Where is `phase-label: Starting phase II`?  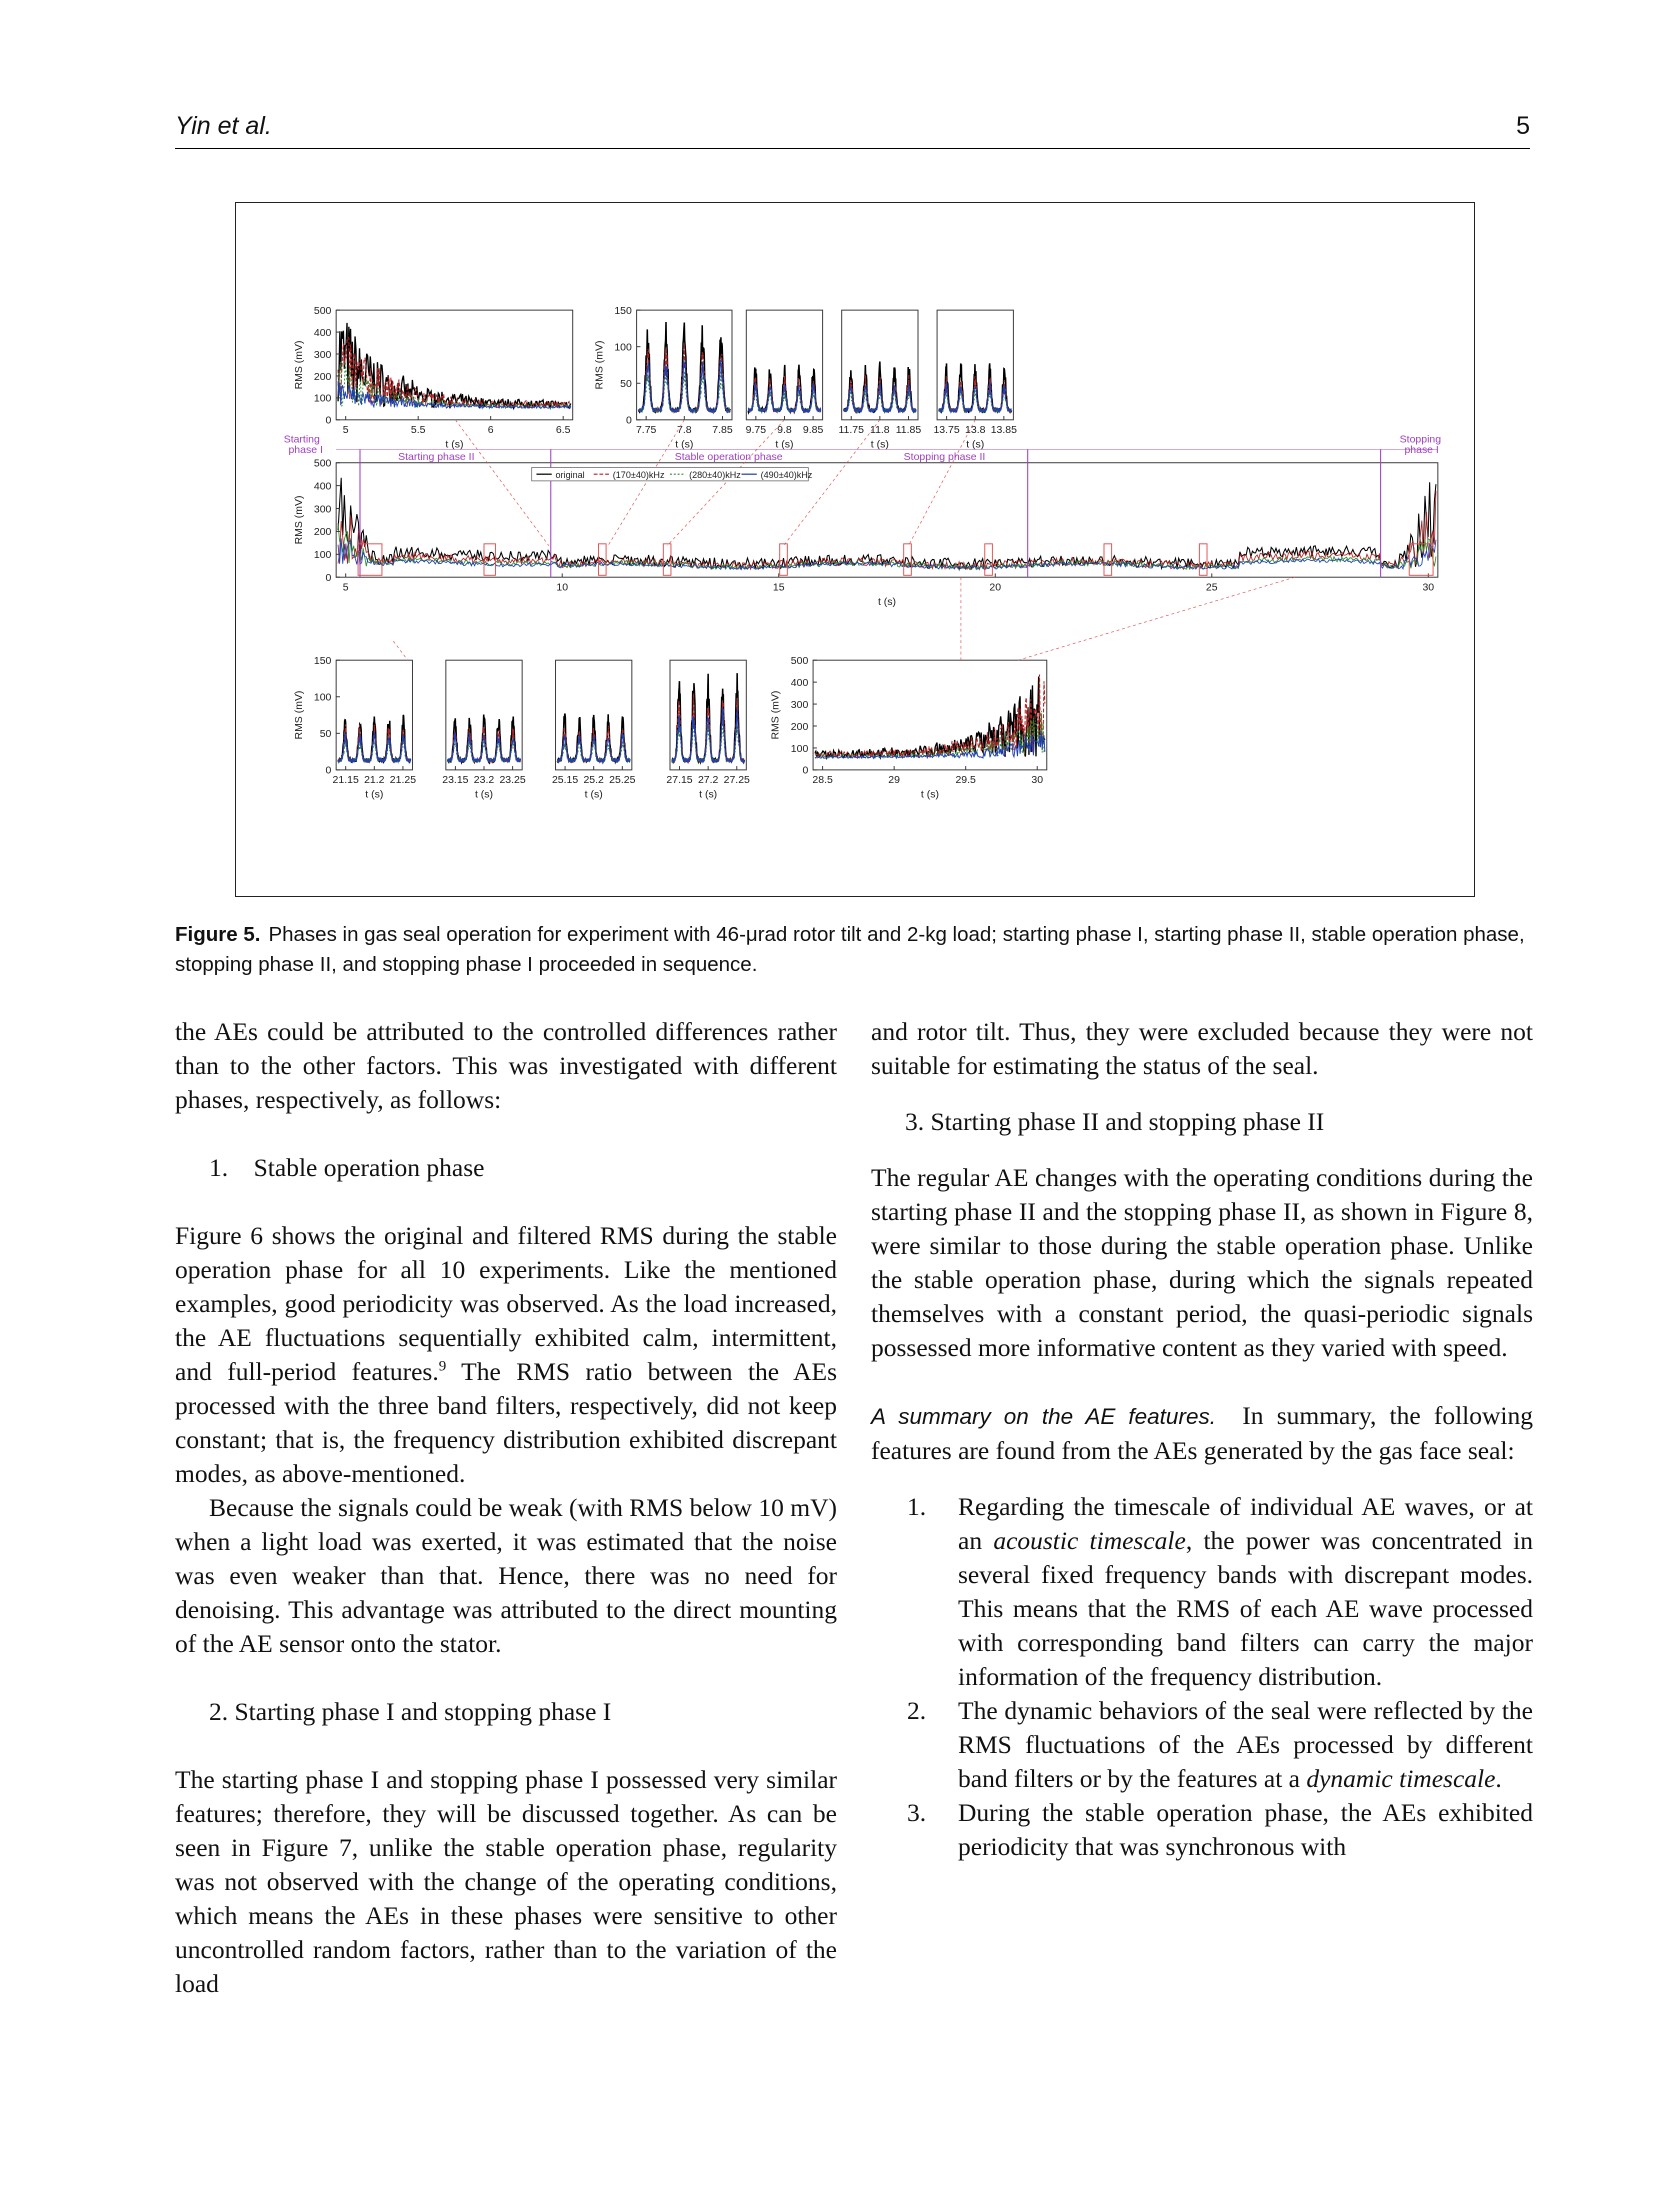 phase-label: Starting phase II is located at coordinates (436, 457).